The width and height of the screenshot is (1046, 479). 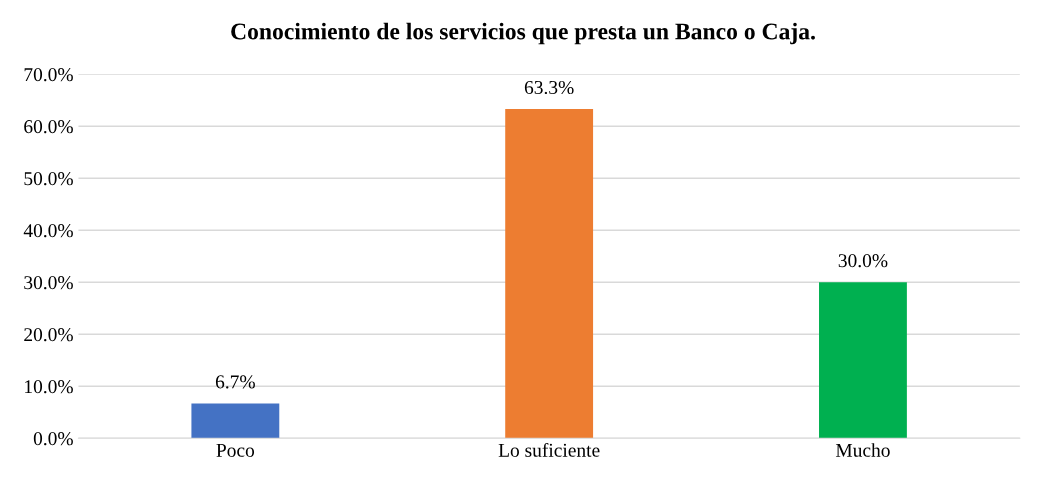 What do you see at coordinates (549, 449) in the screenshot?
I see `x-tick-label: Lo suficiente` at bounding box center [549, 449].